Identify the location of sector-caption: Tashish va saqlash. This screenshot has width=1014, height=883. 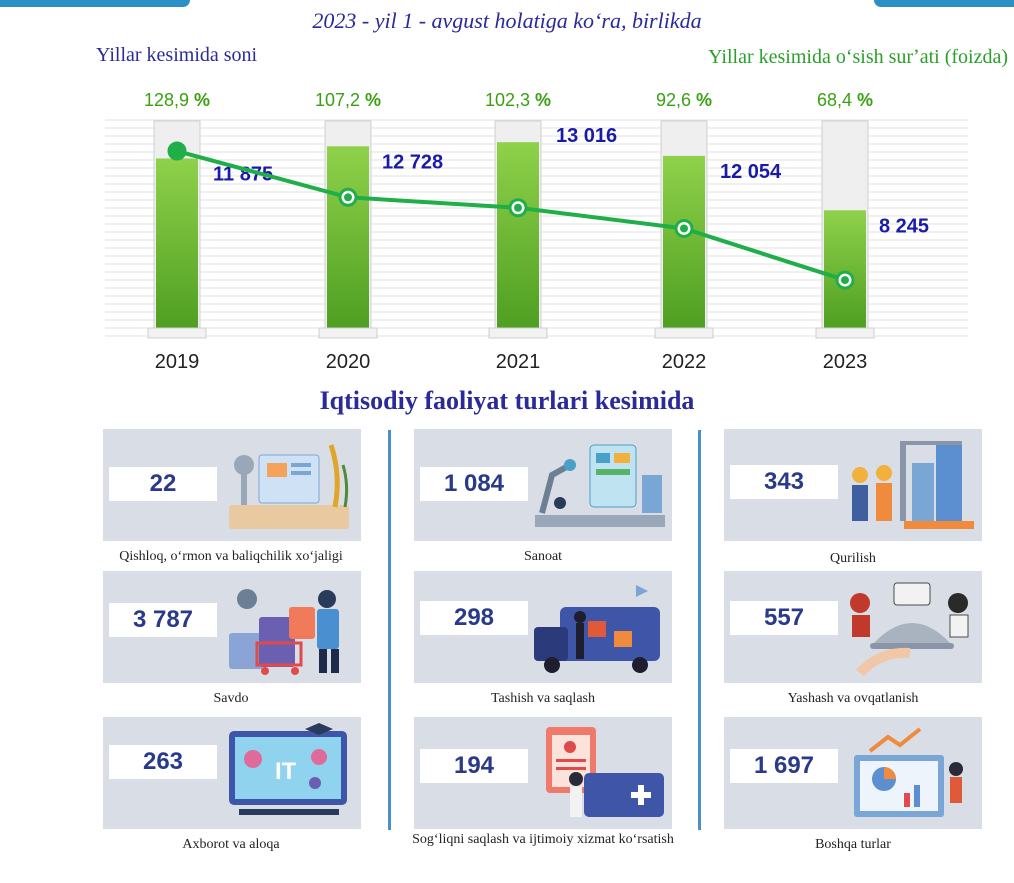
(542, 698).